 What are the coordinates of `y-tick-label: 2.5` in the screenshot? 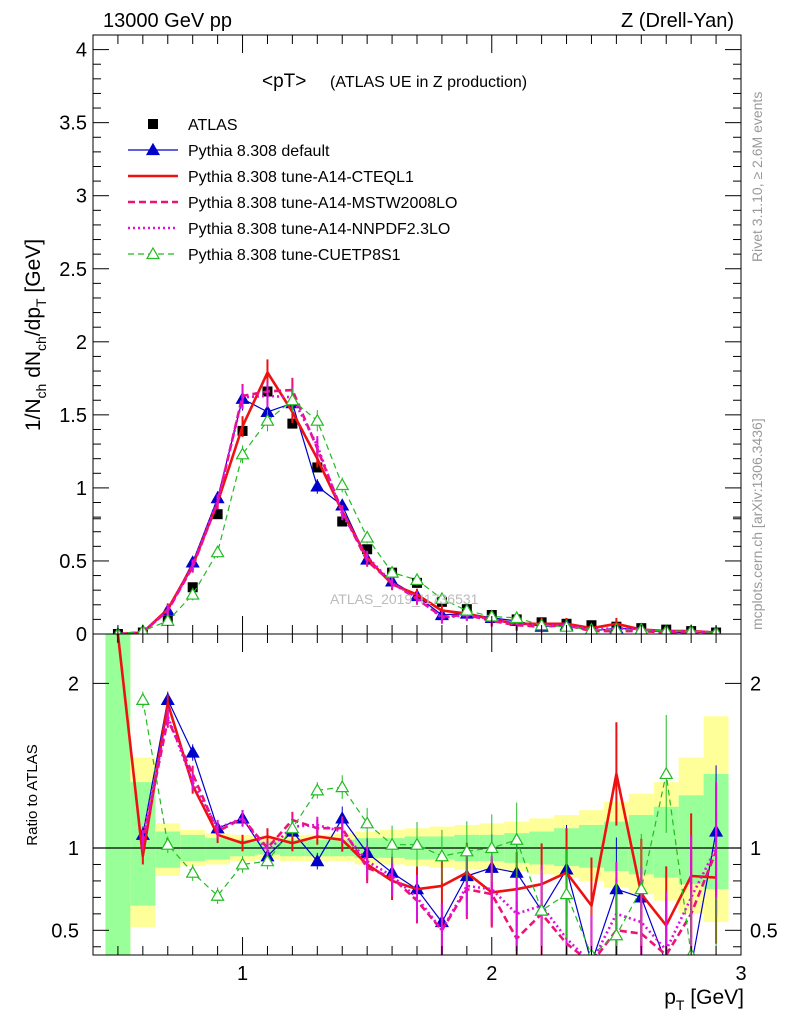 It's located at (73, 270).